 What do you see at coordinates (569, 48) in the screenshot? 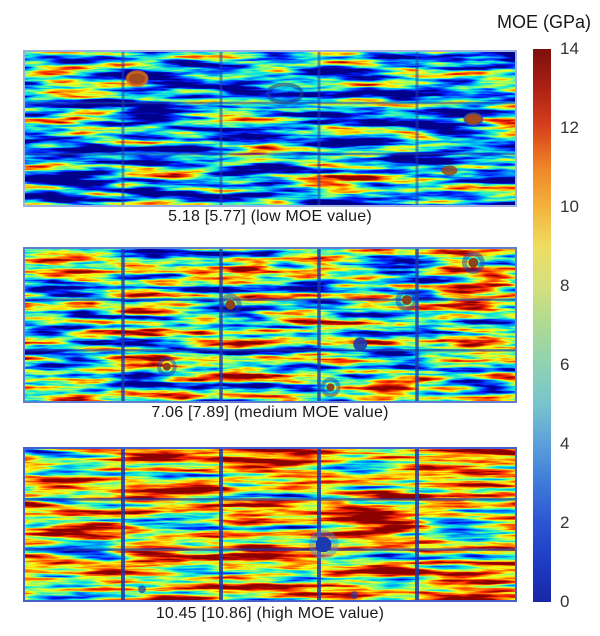
I see `colorbar-tick-label-14: 14` at bounding box center [569, 48].